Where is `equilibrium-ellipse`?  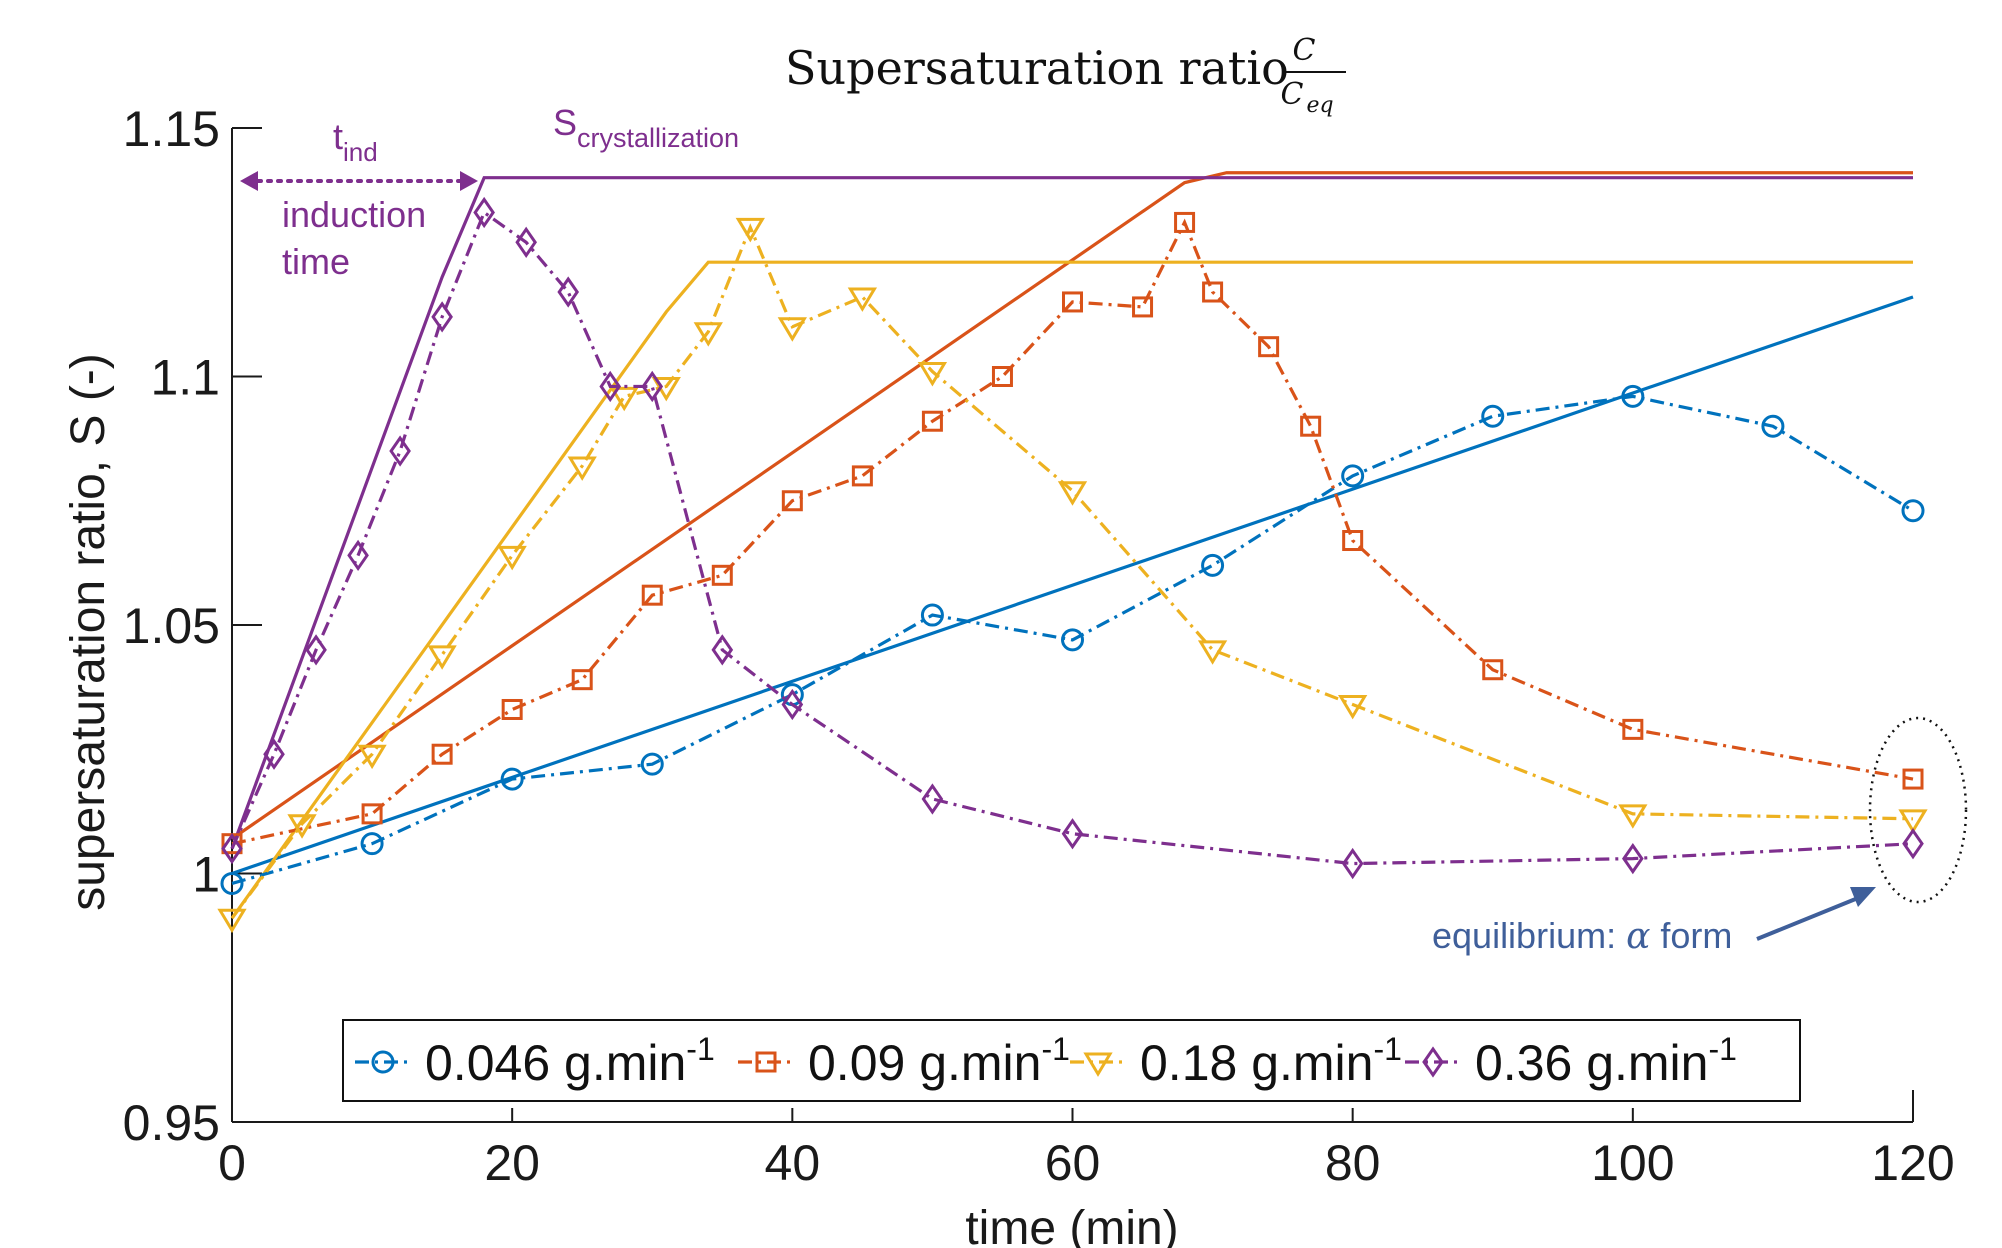
equilibrium-ellipse is located at coordinates (1918, 810).